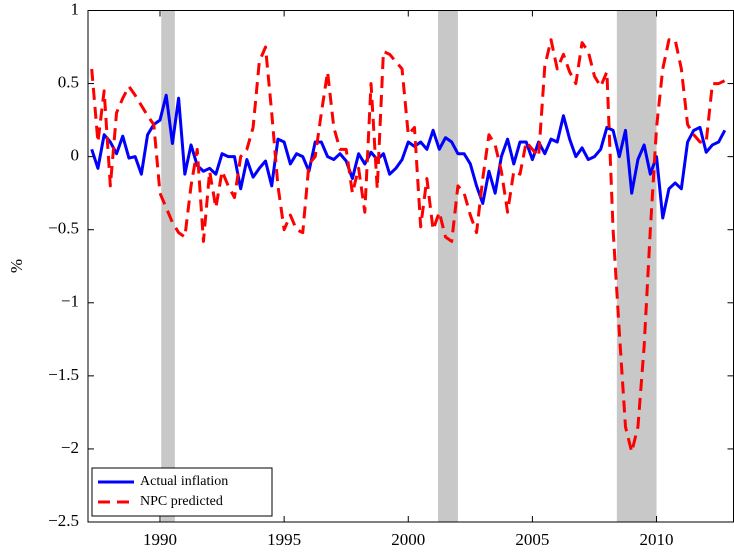 Image resolution: width=734 pixels, height=556 pixels. What do you see at coordinates (75, 9) in the screenshot?
I see `y-tick-label: 1` at bounding box center [75, 9].